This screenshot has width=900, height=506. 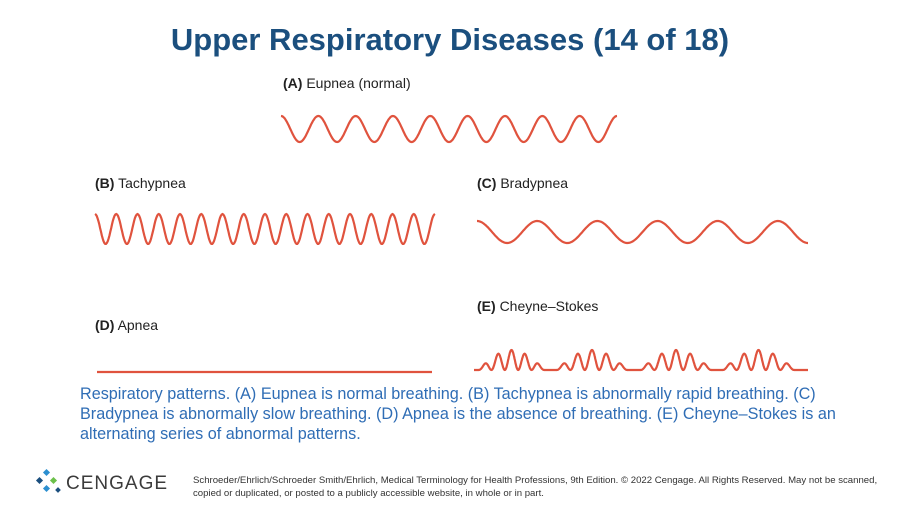 What do you see at coordinates (48, 480) in the screenshot?
I see `logo-icon` at bounding box center [48, 480].